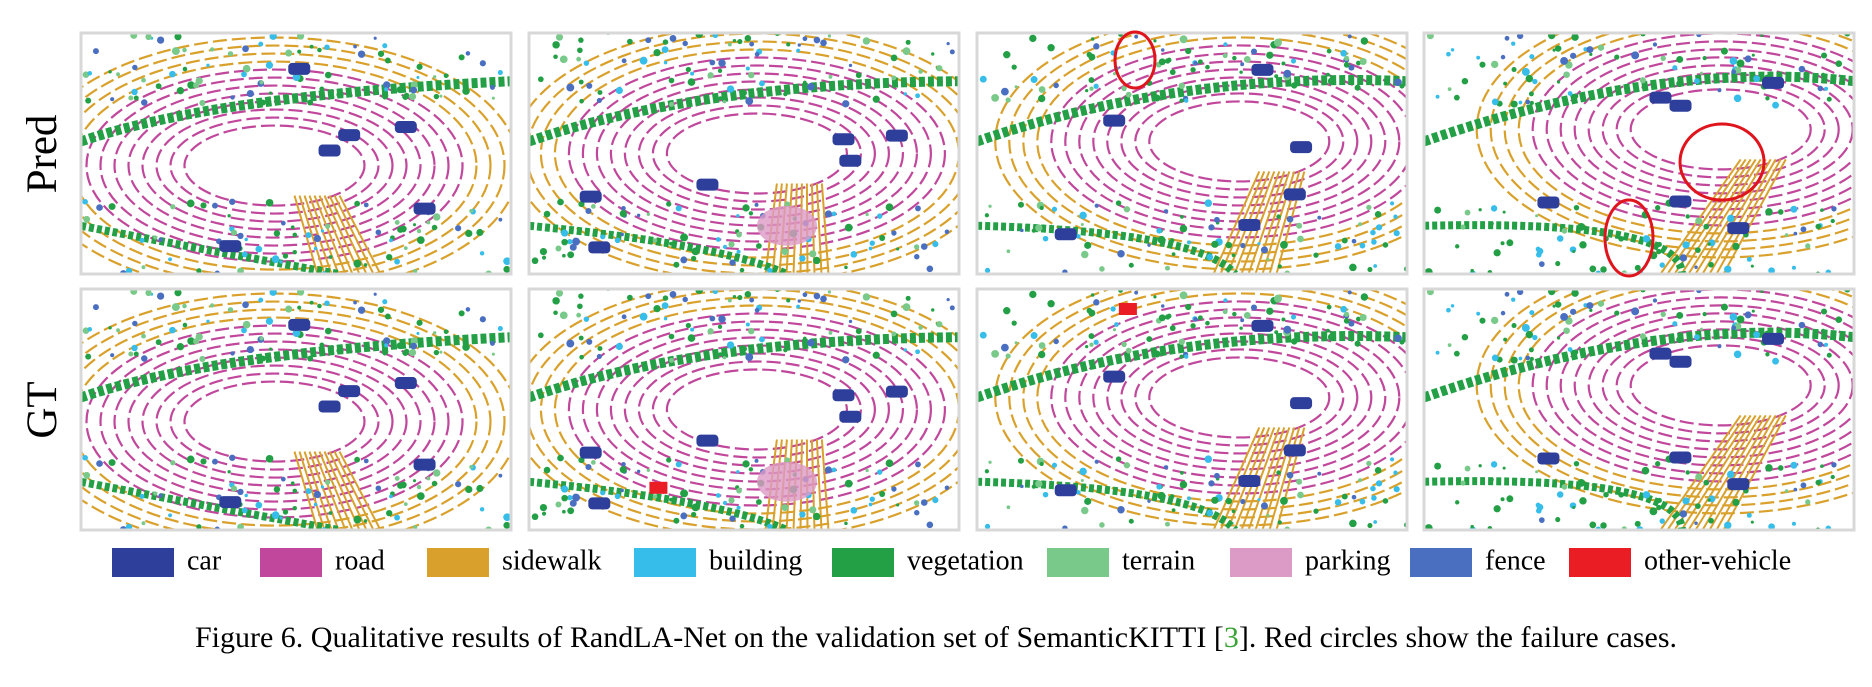 This screenshot has height=687, width=1872. Describe the element at coordinates (296, 409) in the screenshot. I see `point-cloud-panel` at that location.